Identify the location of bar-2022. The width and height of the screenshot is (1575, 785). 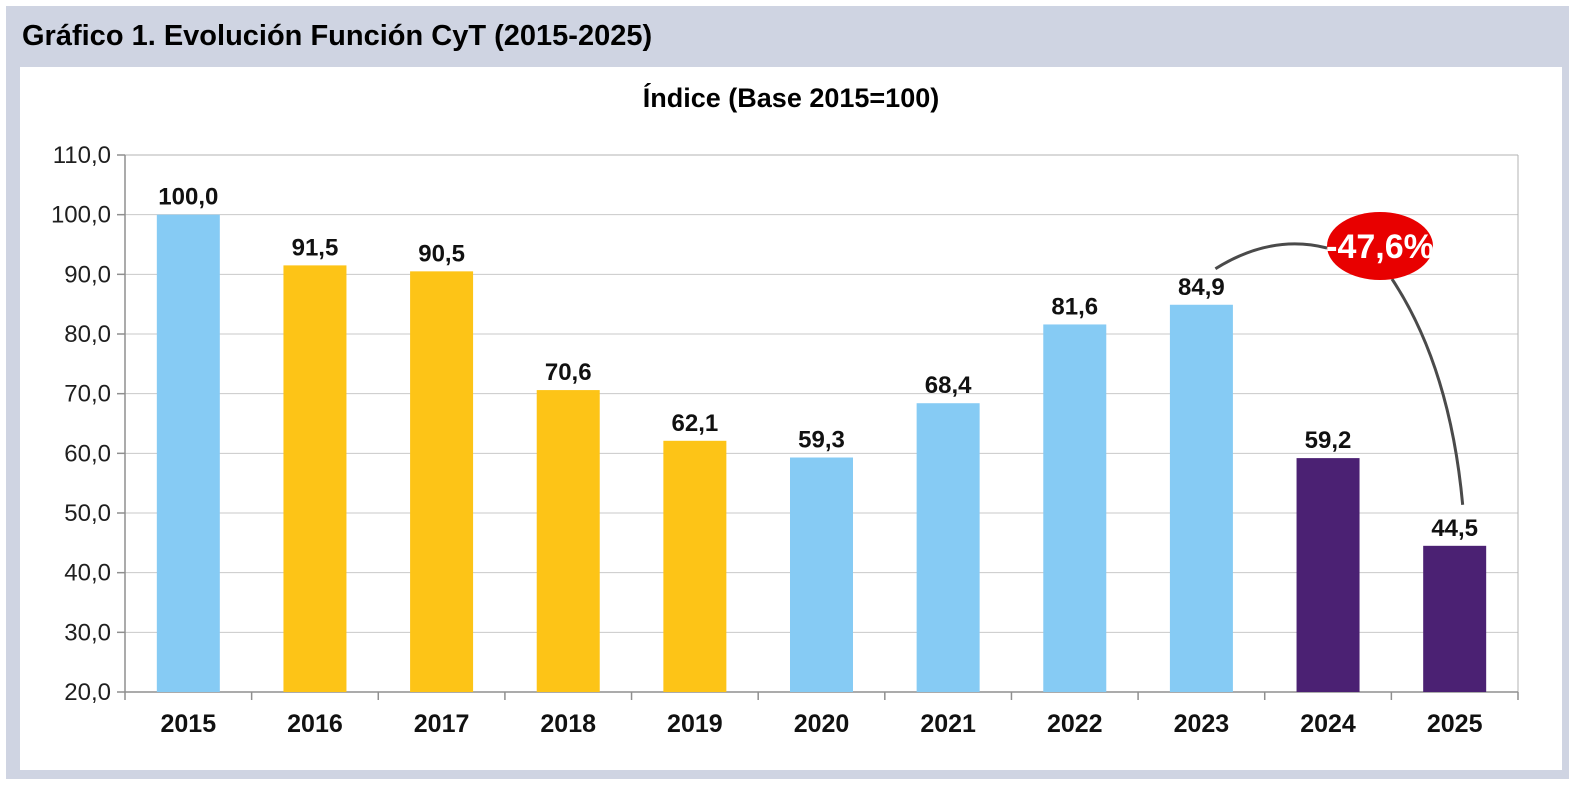
(1075, 508).